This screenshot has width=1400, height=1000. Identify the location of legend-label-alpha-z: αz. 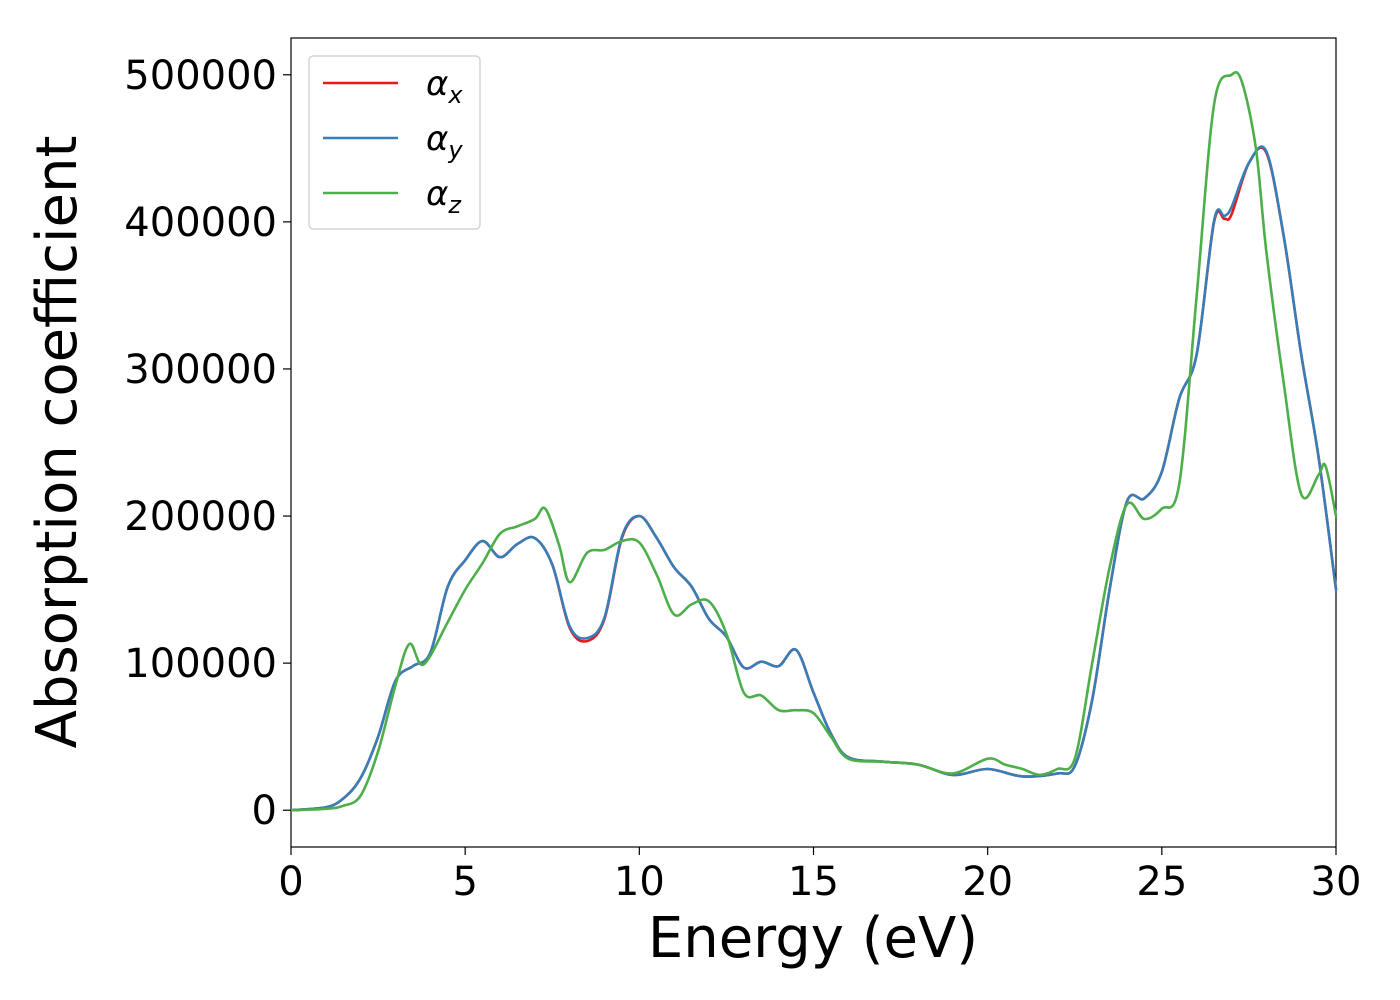
(444, 196).